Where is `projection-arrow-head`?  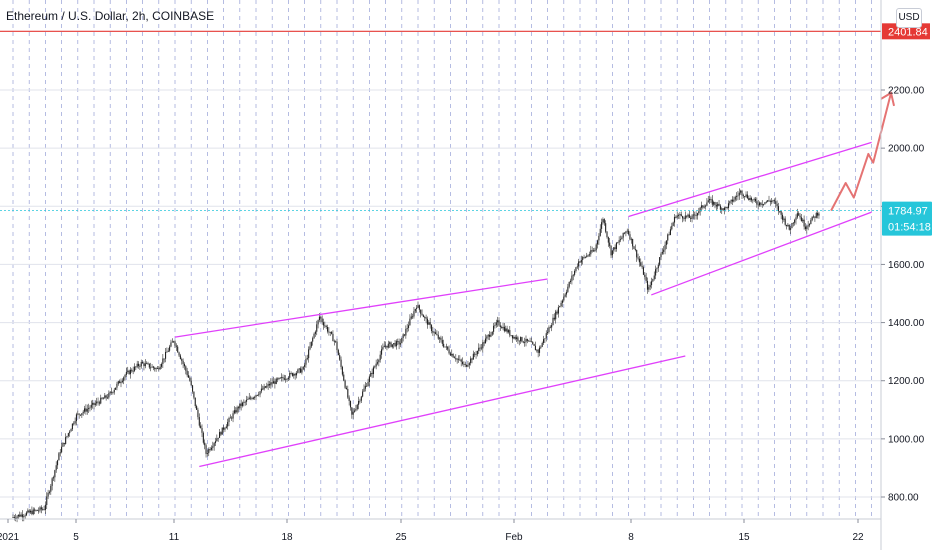
projection-arrow-head is located at coordinates (888, 99).